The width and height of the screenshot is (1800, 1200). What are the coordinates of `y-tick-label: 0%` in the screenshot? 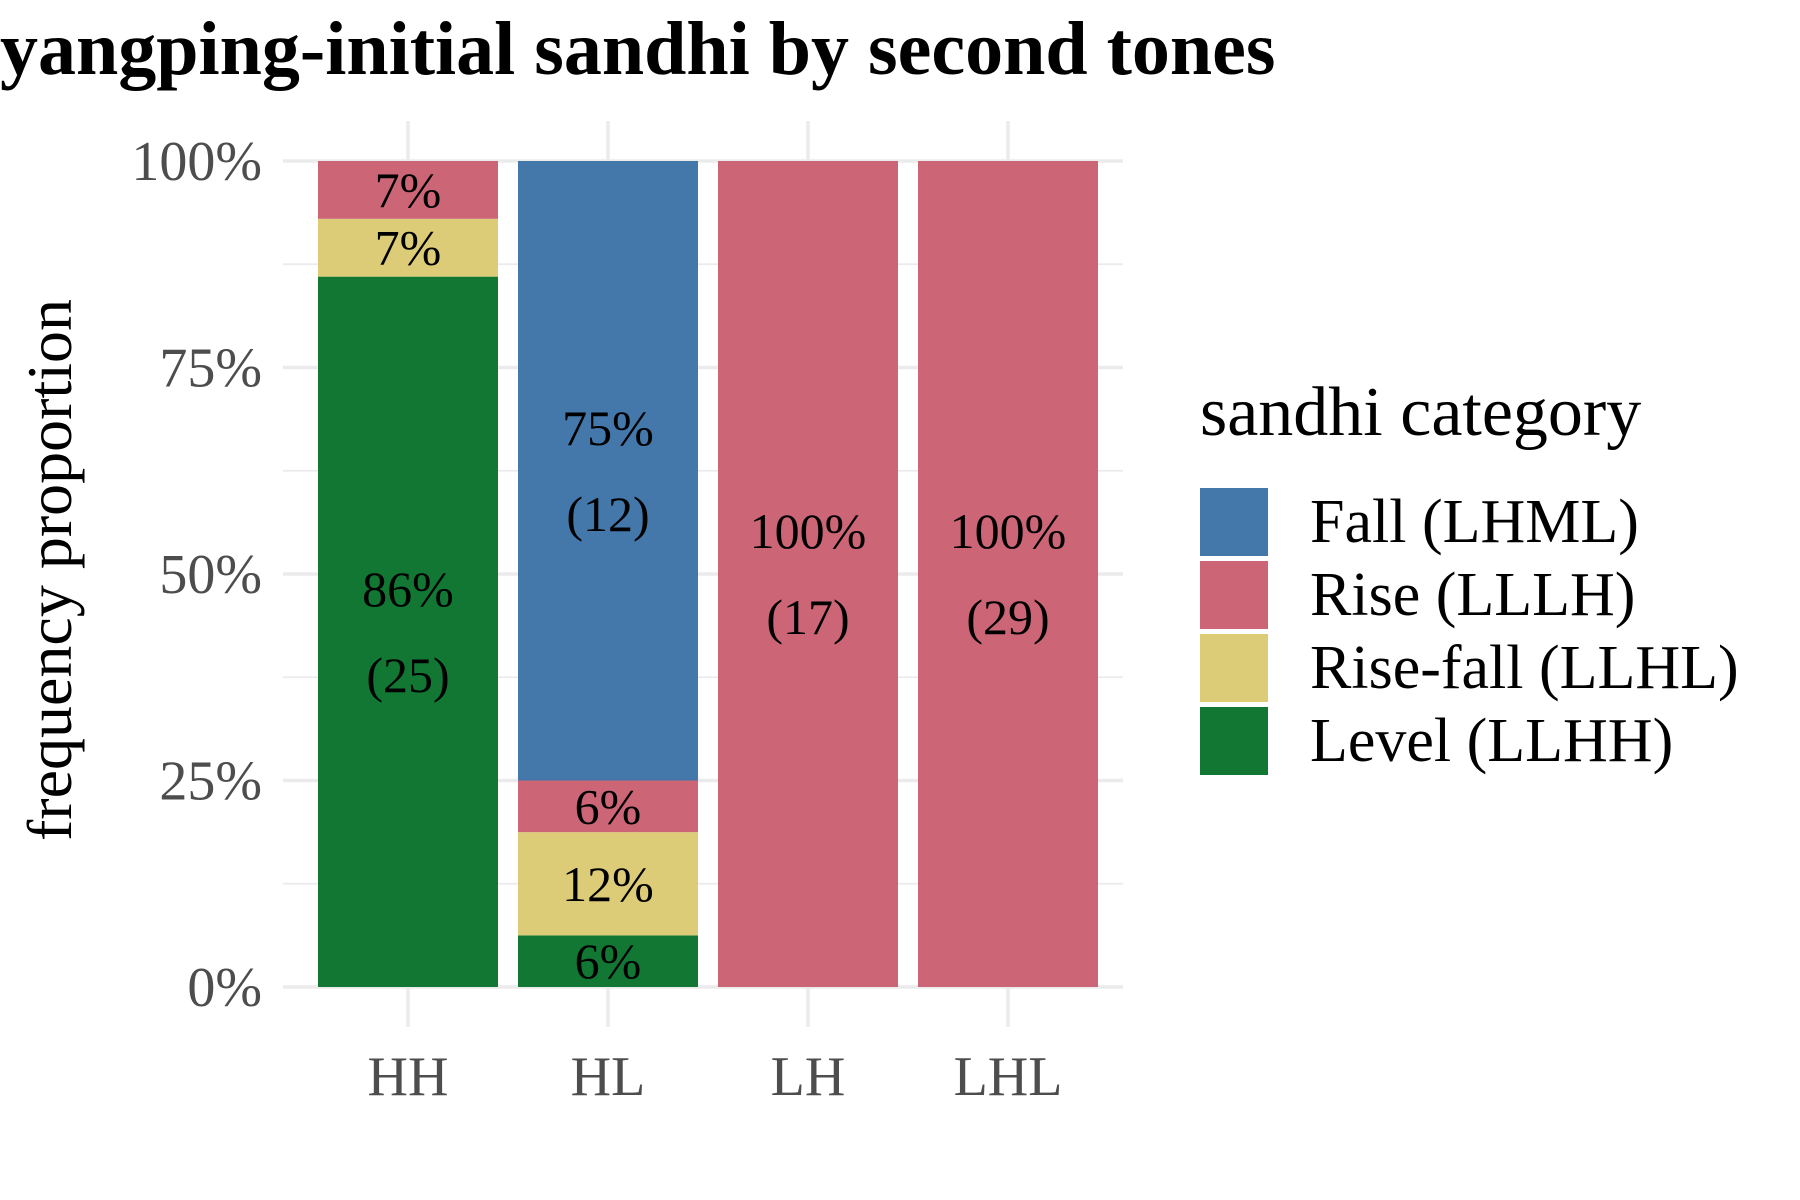 It's located at (224, 988).